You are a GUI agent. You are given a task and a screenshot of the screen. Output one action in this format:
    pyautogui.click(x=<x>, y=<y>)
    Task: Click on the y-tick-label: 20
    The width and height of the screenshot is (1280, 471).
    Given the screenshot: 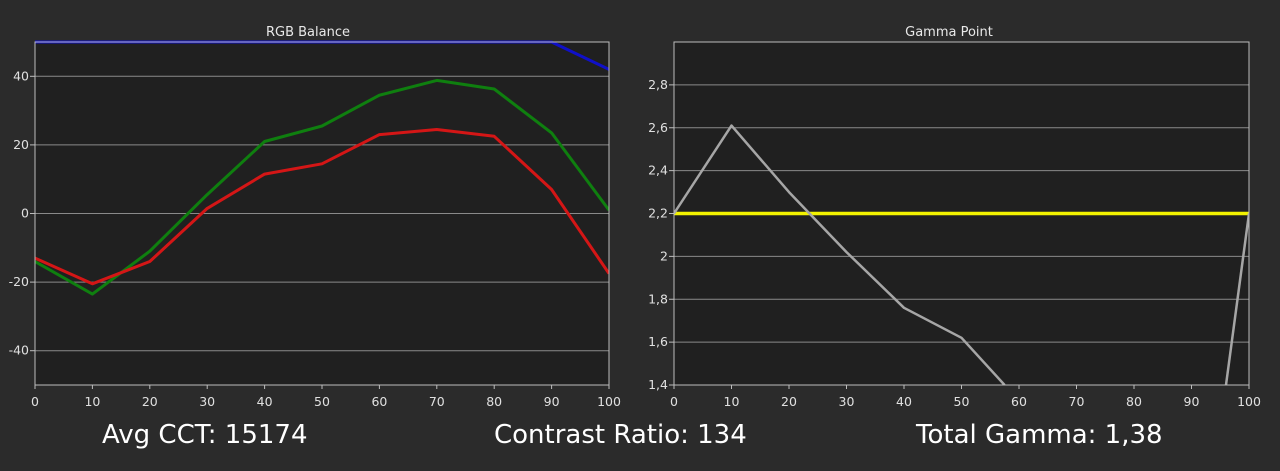 What is the action you would take?
    pyautogui.click(x=21, y=144)
    